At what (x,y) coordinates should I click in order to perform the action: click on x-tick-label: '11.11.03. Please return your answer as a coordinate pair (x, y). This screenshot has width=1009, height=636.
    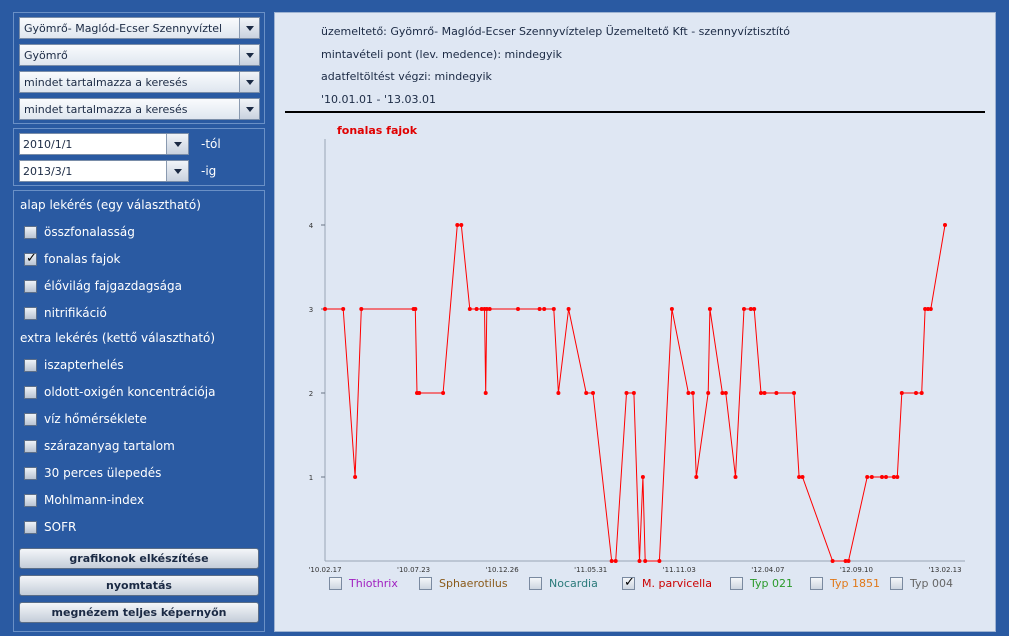
    Looking at the image, I should click on (679, 569).